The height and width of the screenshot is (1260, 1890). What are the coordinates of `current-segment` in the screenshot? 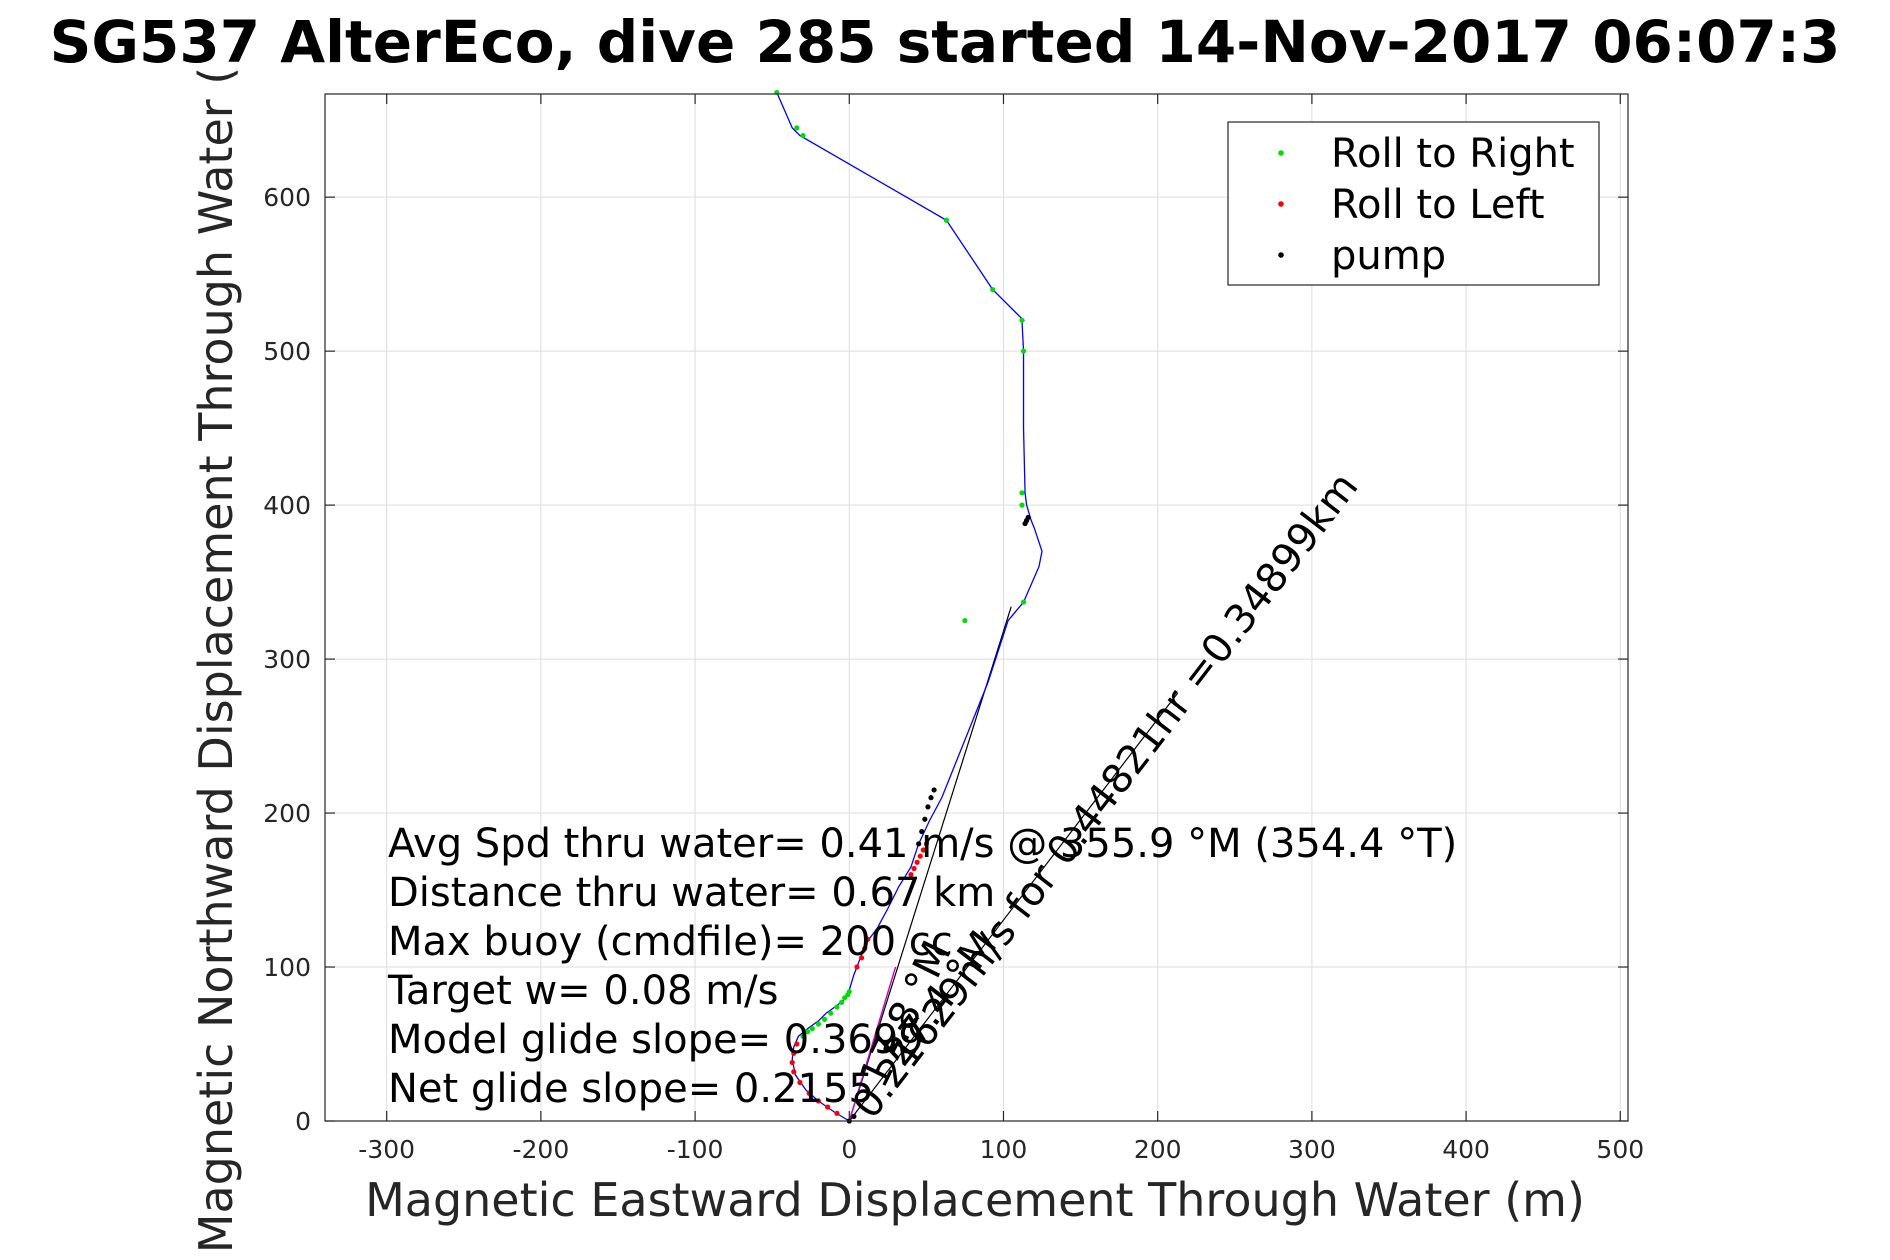 It's located at (872, 1044).